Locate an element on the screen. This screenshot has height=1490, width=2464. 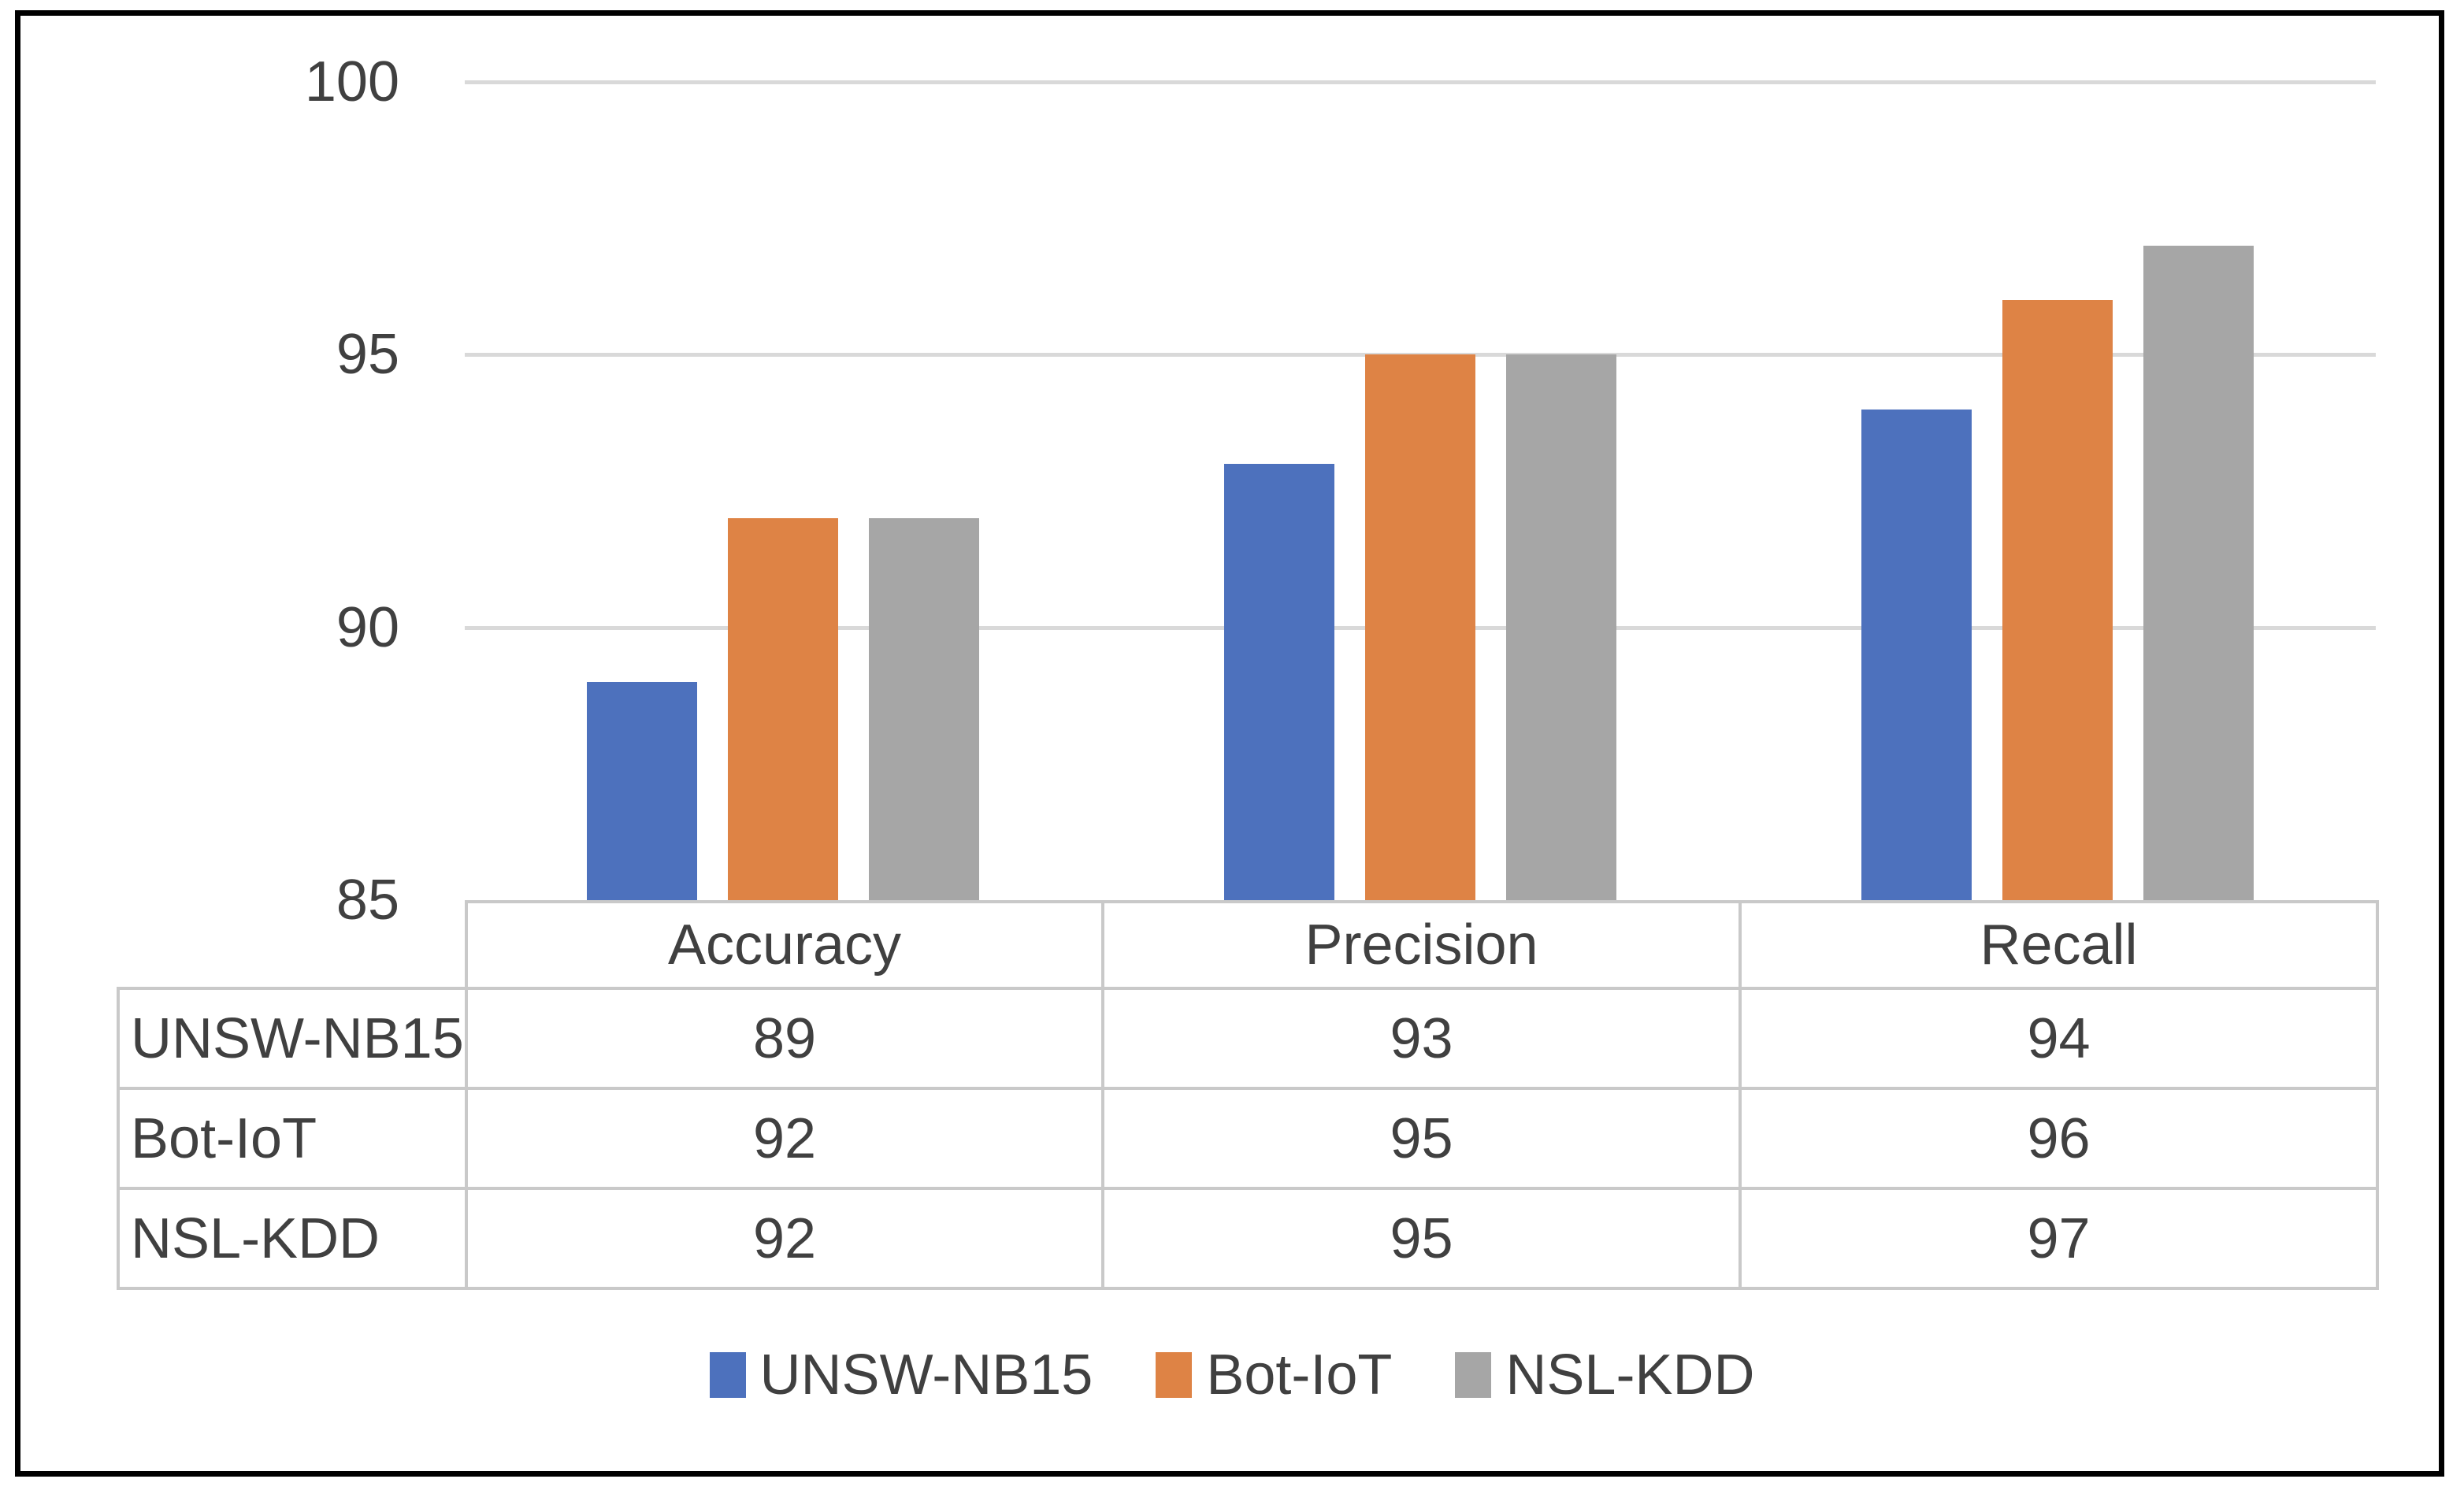
bar-UNSW-NB15-Recall is located at coordinates (1916, 655).